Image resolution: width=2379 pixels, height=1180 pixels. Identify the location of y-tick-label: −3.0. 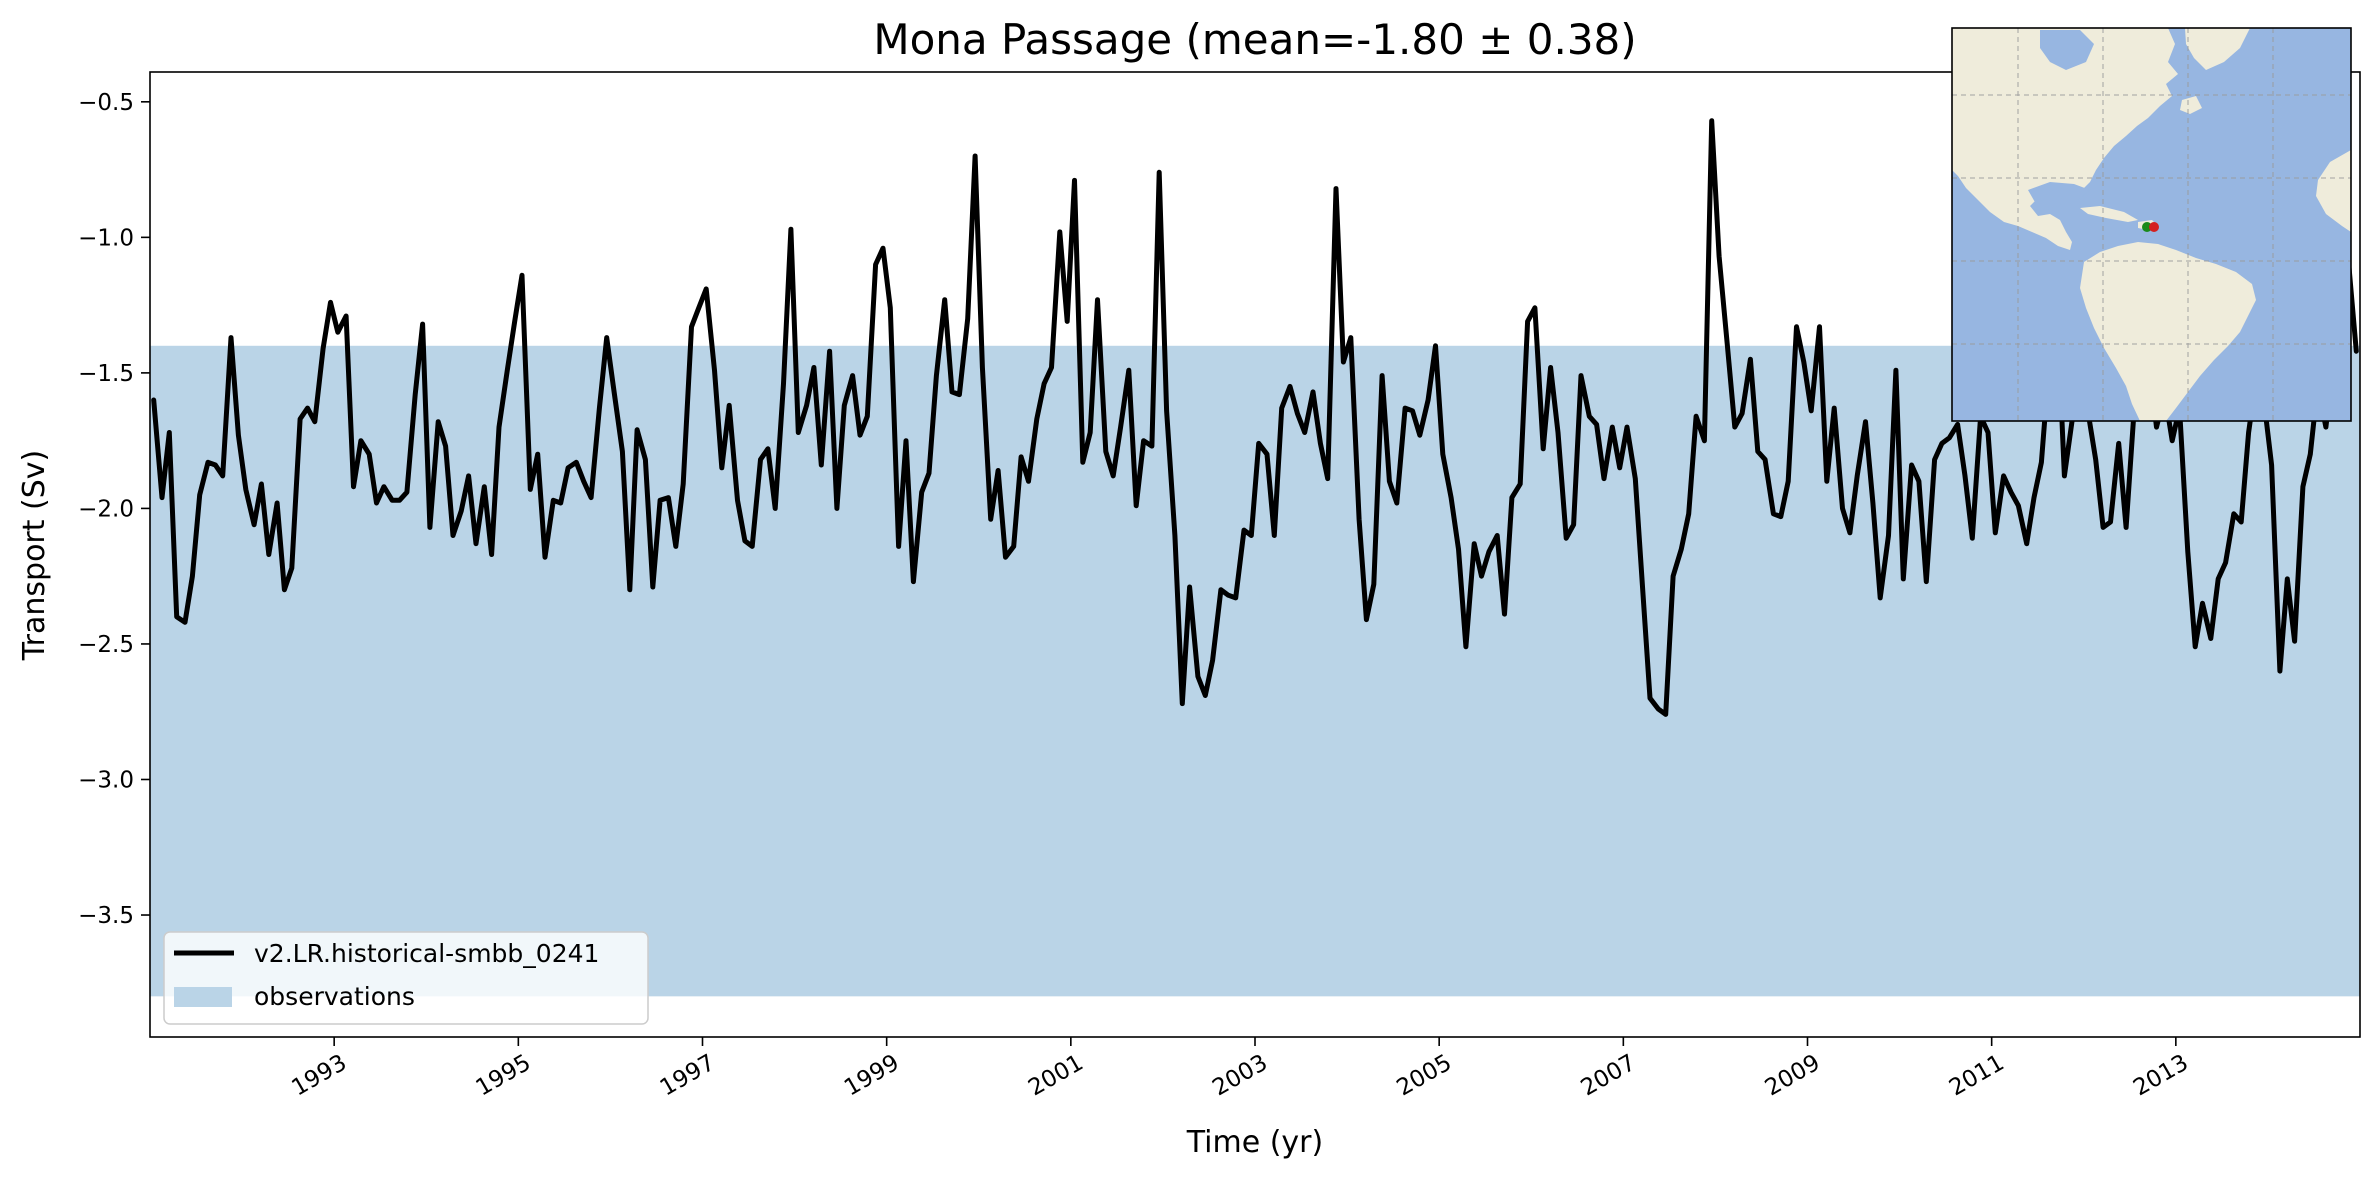
(106, 780).